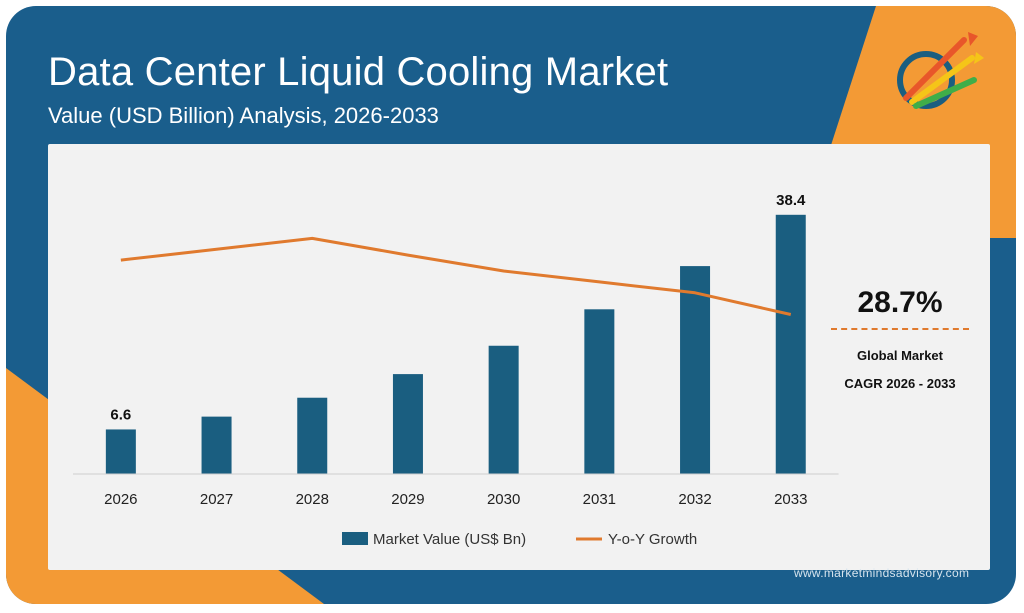 Image resolution: width=1024 pixels, height=613 pixels. What do you see at coordinates (900, 355) in the screenshot?
I see `cagr-label-line1: Global Market` at bounding box center [900, 355].